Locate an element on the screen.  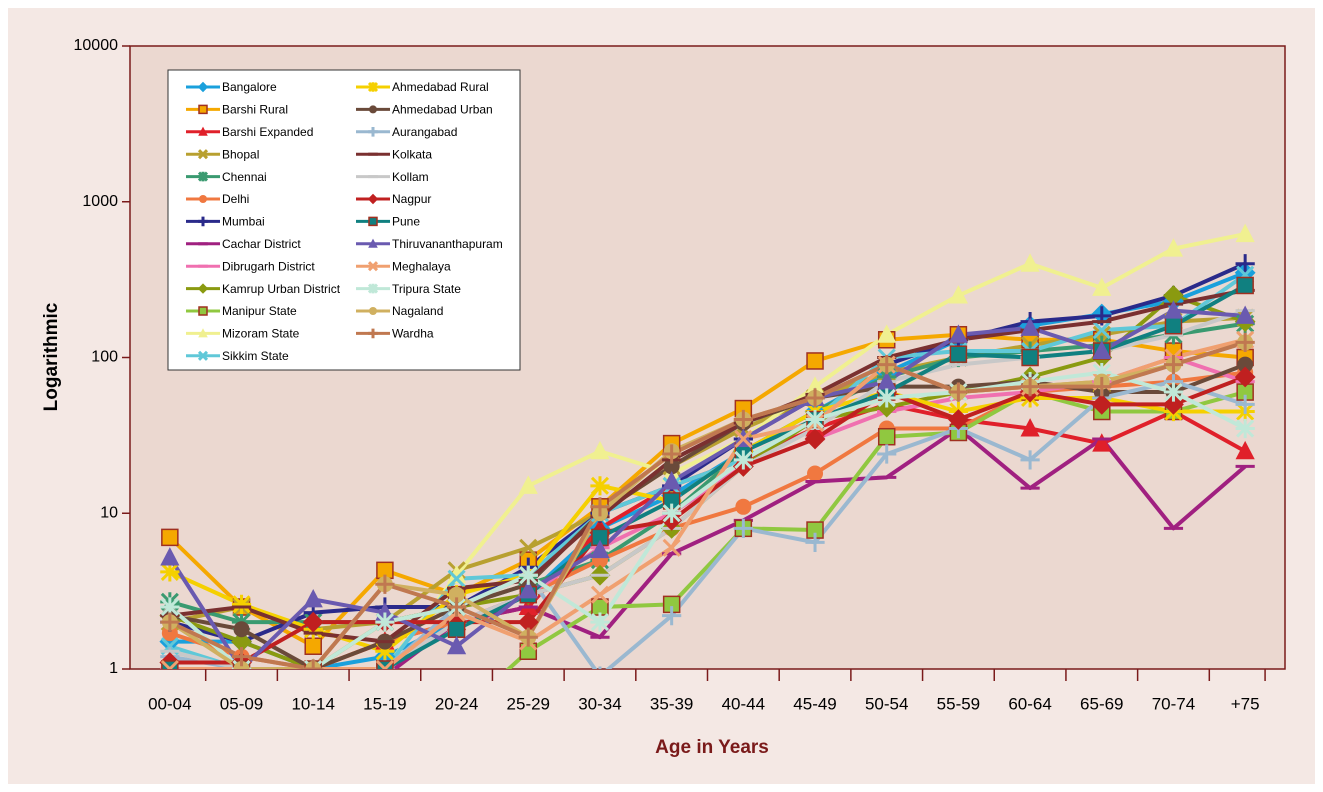
legend-label: Barshi Expanded is located at coordinates (267, 132).